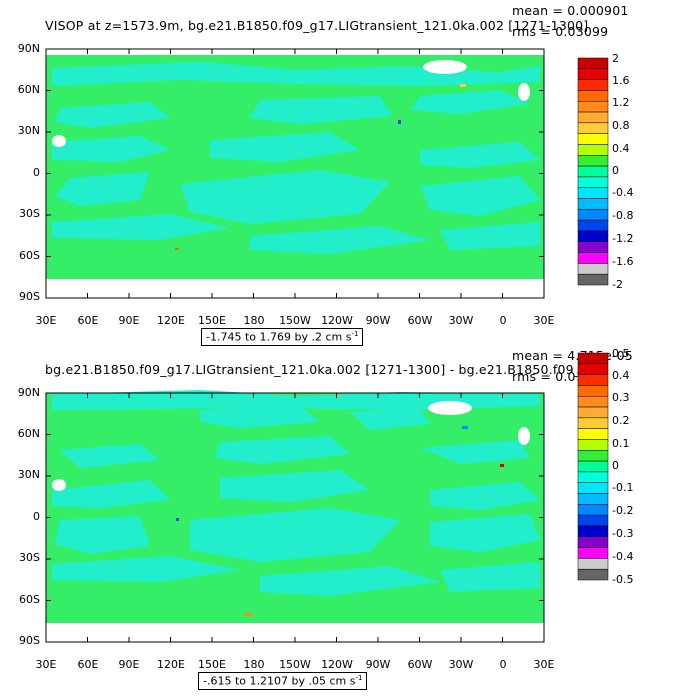  What do you see at coordinates (623, 215) in the screenshot?
I see `colorbar-label: -0.8` at bounding box center [623, 215].